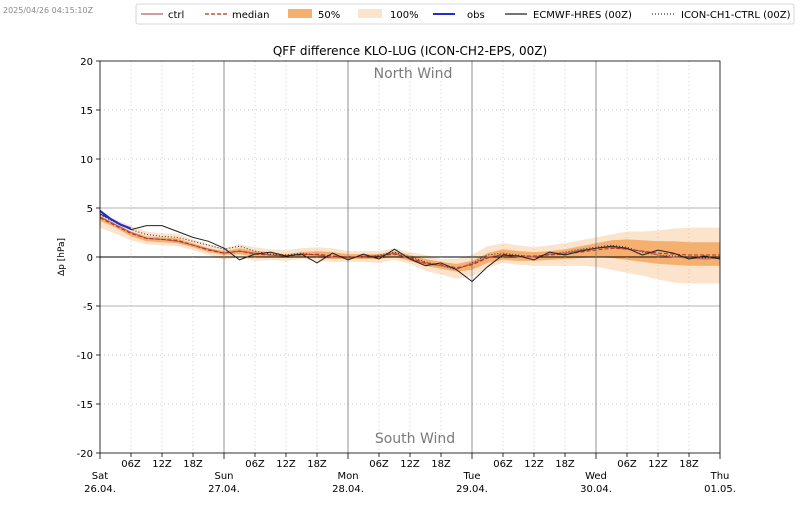  I want to click on x-day-label: Tue, so click(471, 476).